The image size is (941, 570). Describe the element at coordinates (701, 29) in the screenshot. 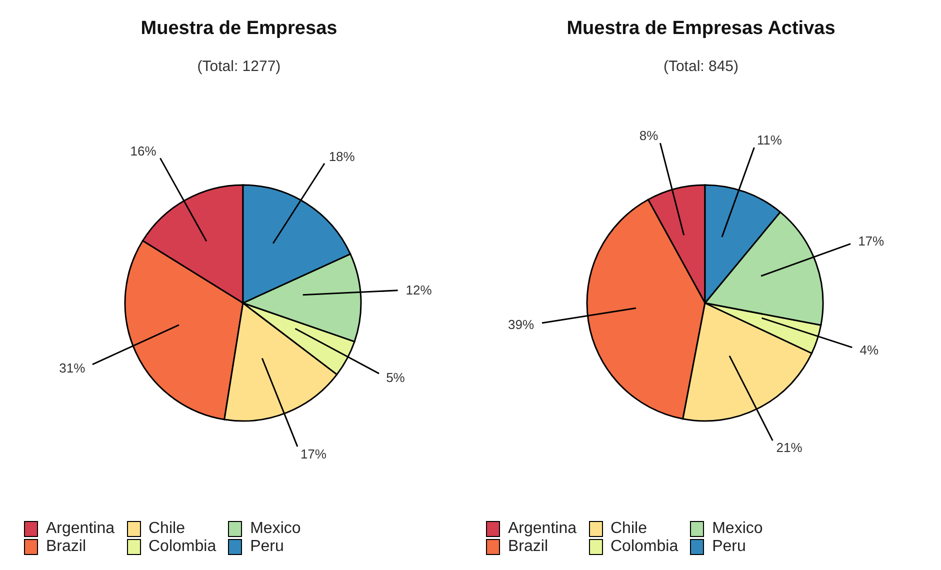

I see `chart-title: Muestra de Empresas Activas` at that location.